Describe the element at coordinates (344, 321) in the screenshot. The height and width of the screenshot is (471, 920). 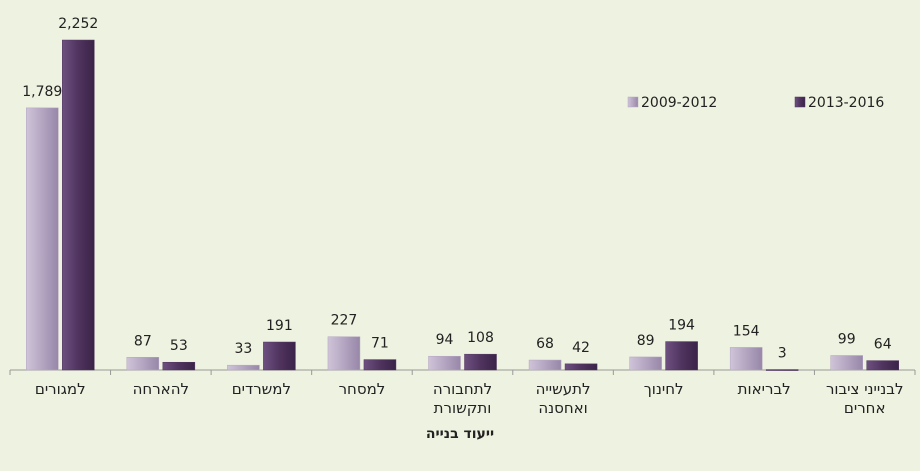
I see `value-label: 227` at that location.